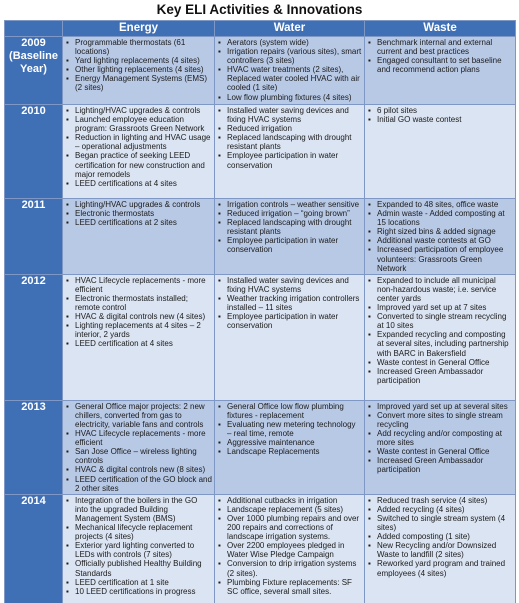 This screenshot has width=519, height=603. I want to click on list-item: Expanded to 48 sites, office waste, so click(440, 204).